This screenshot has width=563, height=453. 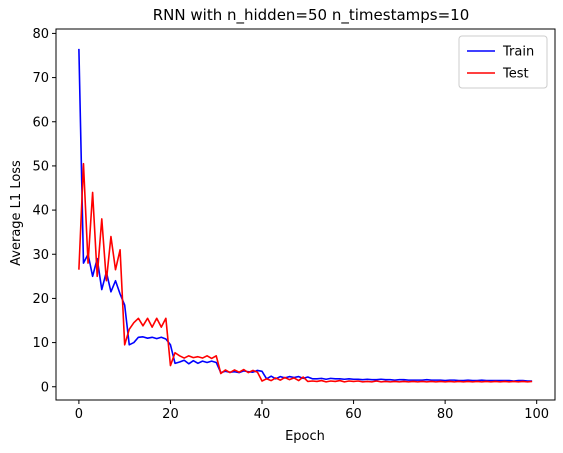 I want to click on legend-box, so click(x=503, y=62).